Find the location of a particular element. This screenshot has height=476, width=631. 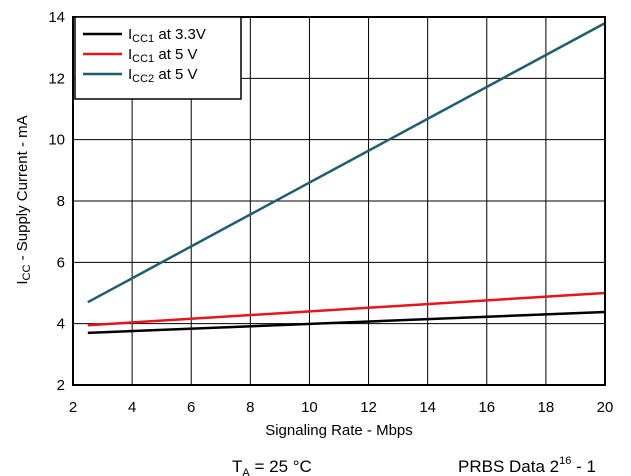

temperature-note: TA = 25 °C is located at coordinates (272, 466).